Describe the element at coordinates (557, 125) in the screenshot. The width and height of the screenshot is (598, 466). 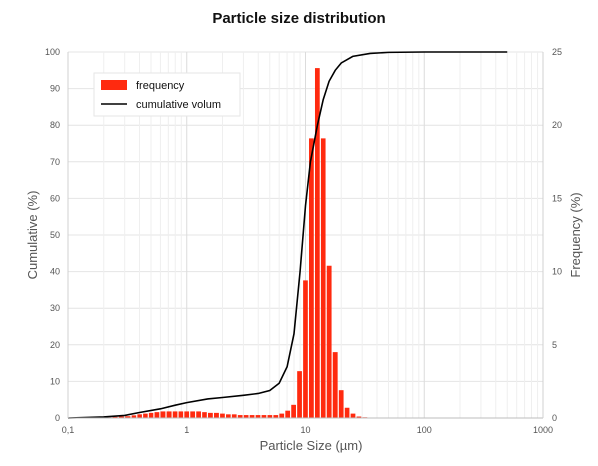
I see `y-right-tick-label: 20` at that location.